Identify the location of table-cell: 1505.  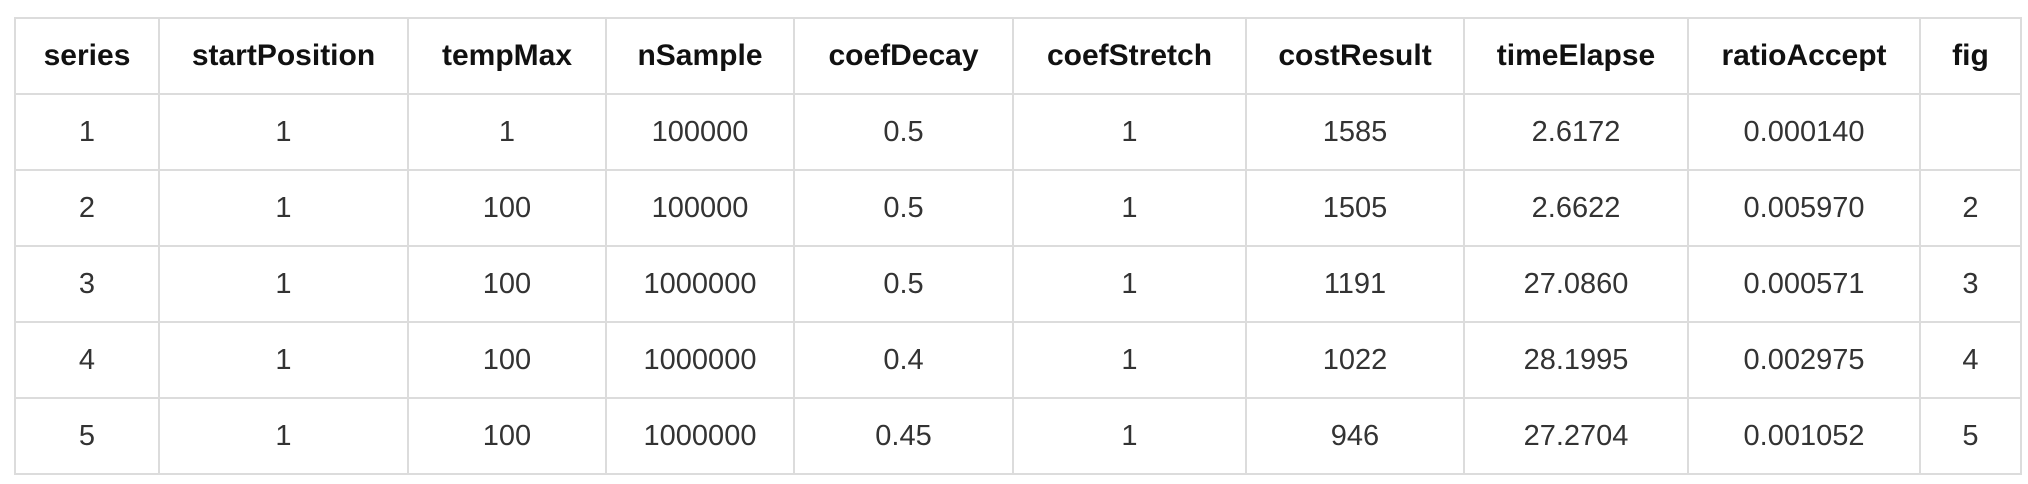
(1355, 208).